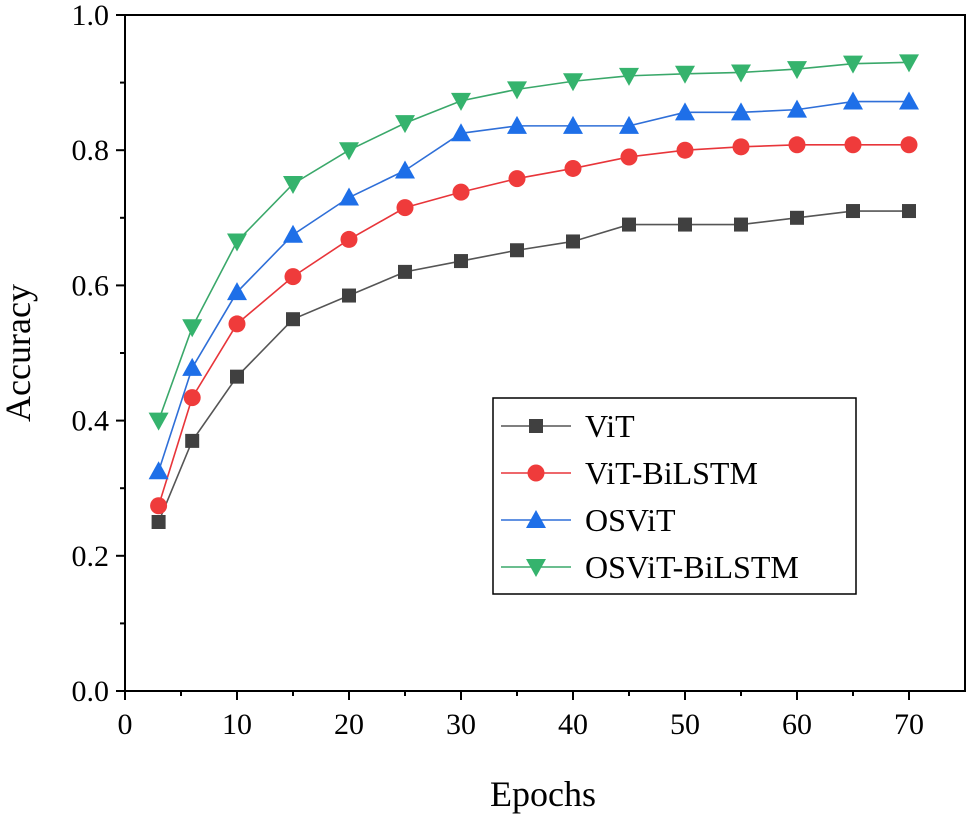 This screenshot has height=818, width=968. What do you see at coordinates (536, 473) in the screenshot?
I see `legend-marker-vit-bilstm` at bounding box center [536, 473].